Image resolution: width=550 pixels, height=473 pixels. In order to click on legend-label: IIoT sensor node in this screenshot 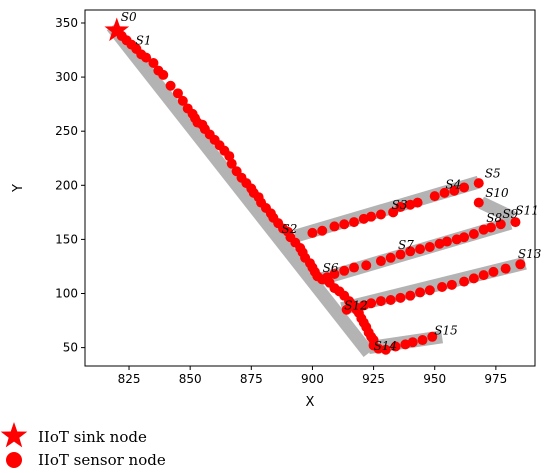, I will do `click(102, 460)`.